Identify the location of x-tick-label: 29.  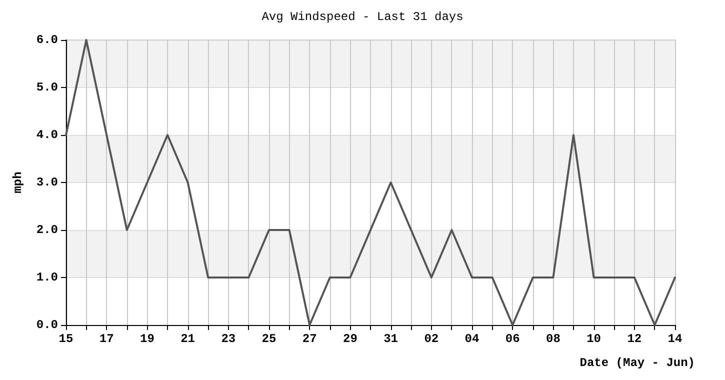
(350, 339).